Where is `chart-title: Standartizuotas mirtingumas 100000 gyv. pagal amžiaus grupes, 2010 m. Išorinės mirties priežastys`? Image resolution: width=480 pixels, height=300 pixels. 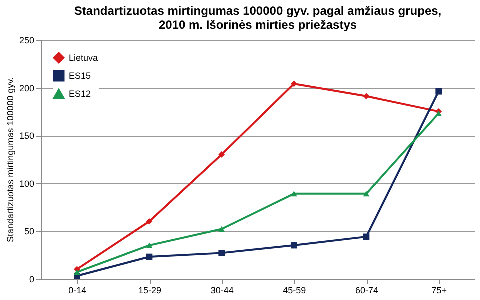 chart-title: Standartizuotas mirtingumas 100000 gyv. pagal amžiaus grupes, 2010 m. Išorinės mirties priežastys is located at coordinates (258, 18).